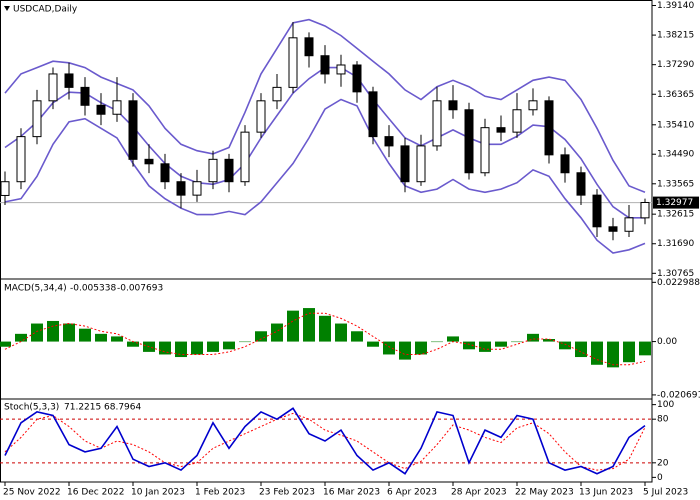 The width and height of the screenshot is (700, 500). I want to click on x-tick-label: 1 Feb 2023, so click(220, 493).